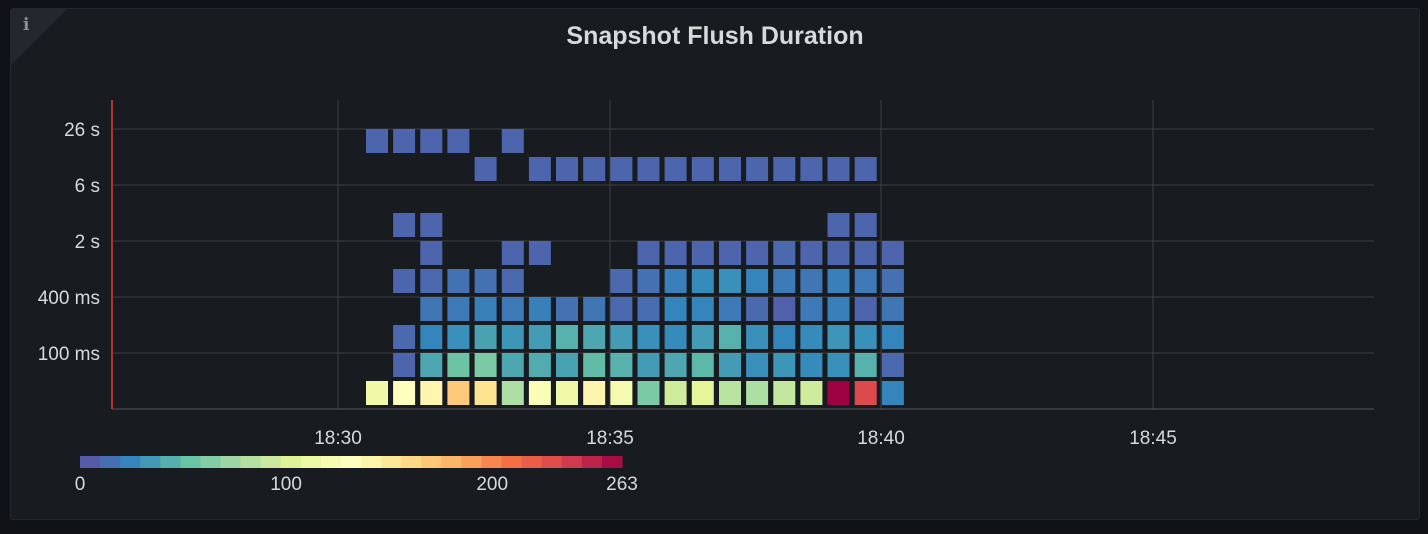 This screenshot has height=534, width=1428. Describe the element at coordinates (82, 130) in the screenshot. I see `y-tick-label: 26 s` at that location.